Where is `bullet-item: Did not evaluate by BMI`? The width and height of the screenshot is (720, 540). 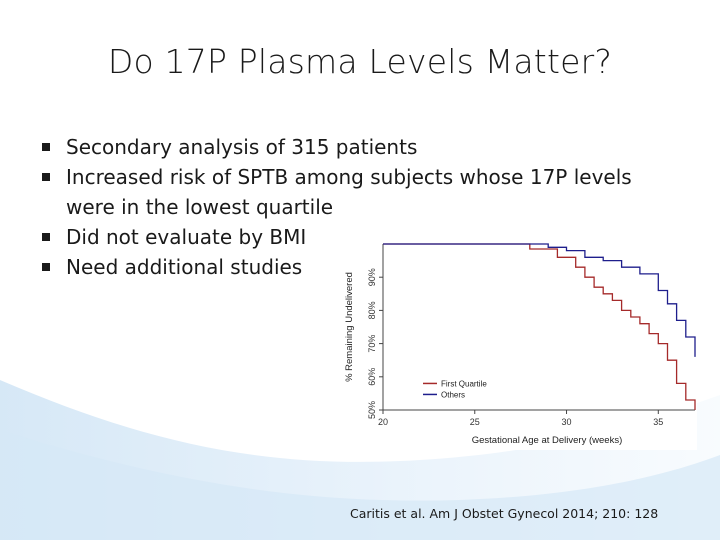
bullet-item: Did not evaluate by BMI is located at coordinates (362, 237).